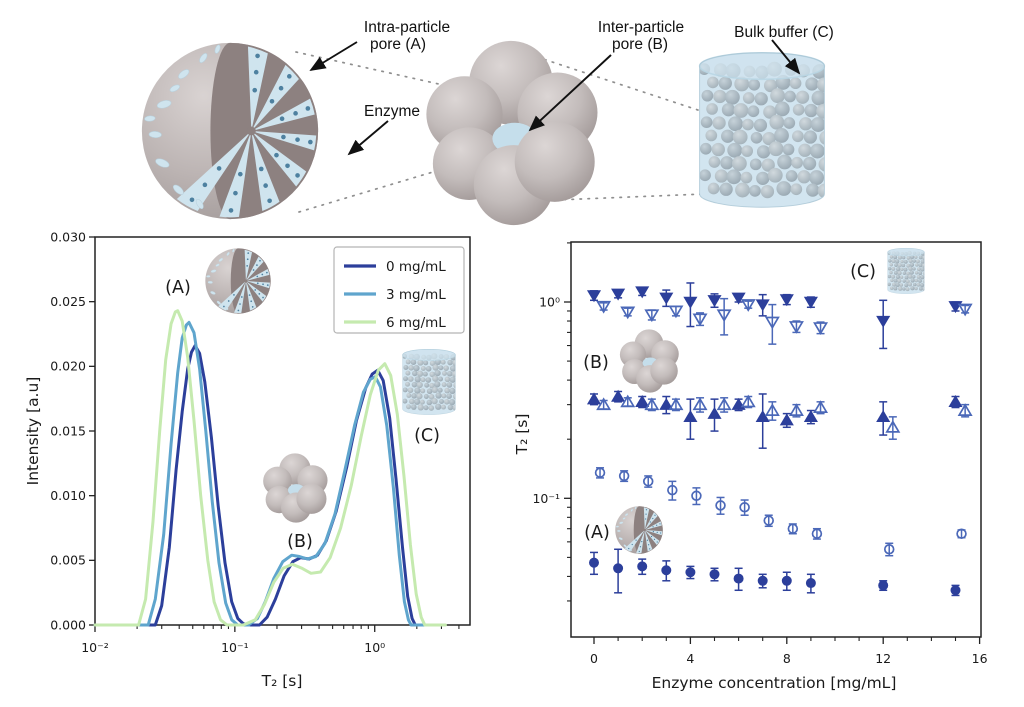 The image size is (1024, 707). I want to click on svg-text: 8, so click(787, 658).